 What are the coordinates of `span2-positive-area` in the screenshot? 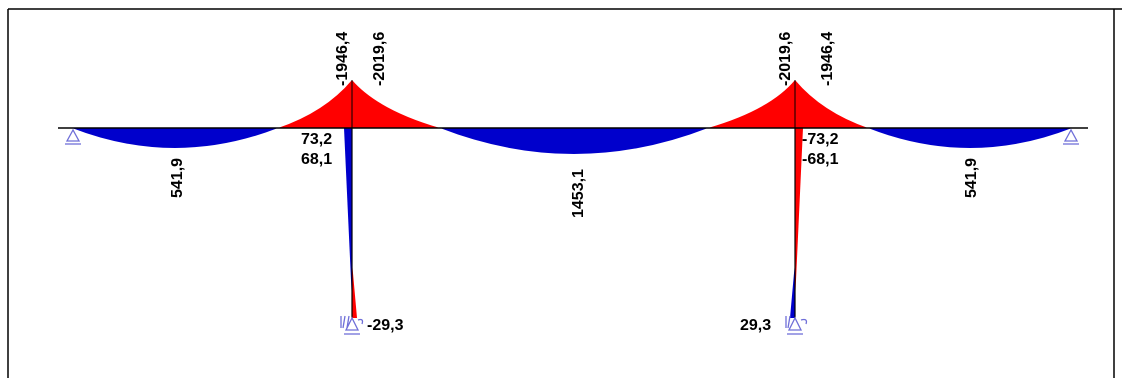 It's located at (574, 141).